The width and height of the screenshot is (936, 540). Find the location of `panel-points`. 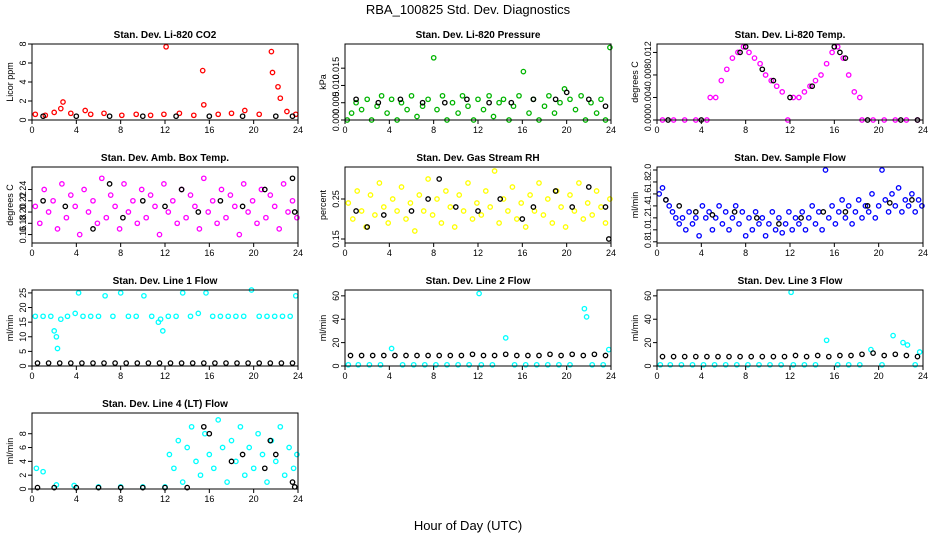

panel-points is located at coordinates (790, 328).